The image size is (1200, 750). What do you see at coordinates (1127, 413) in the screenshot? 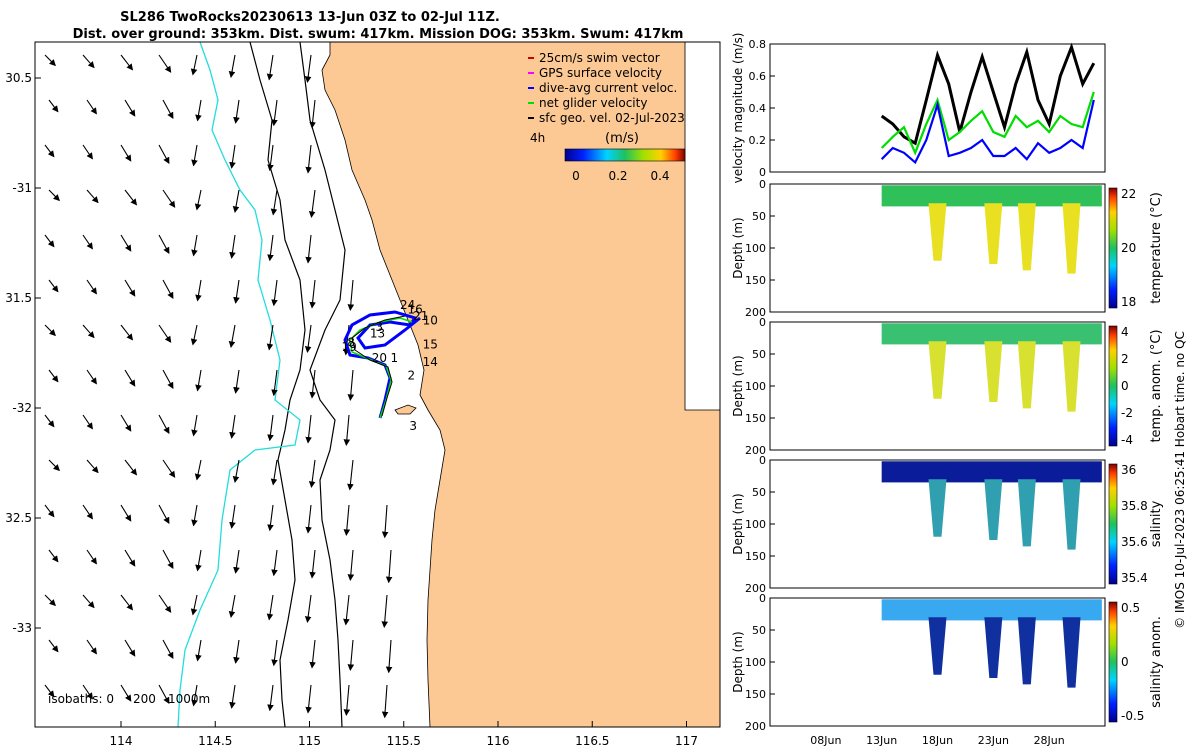
I see `colorbar-tick-label: -2` at bounding box center [1127, 413].